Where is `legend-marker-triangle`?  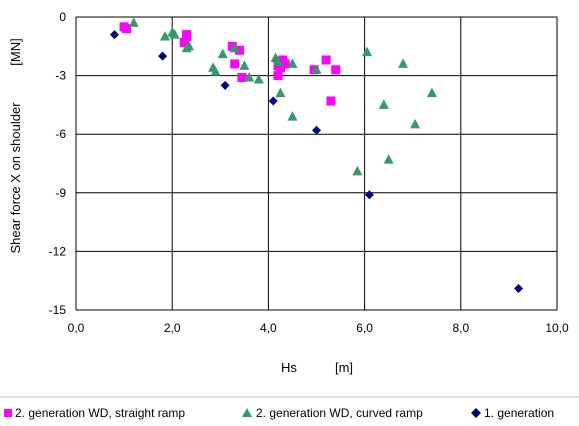
legend-marker-triangle is located at coordinates (247, 412).